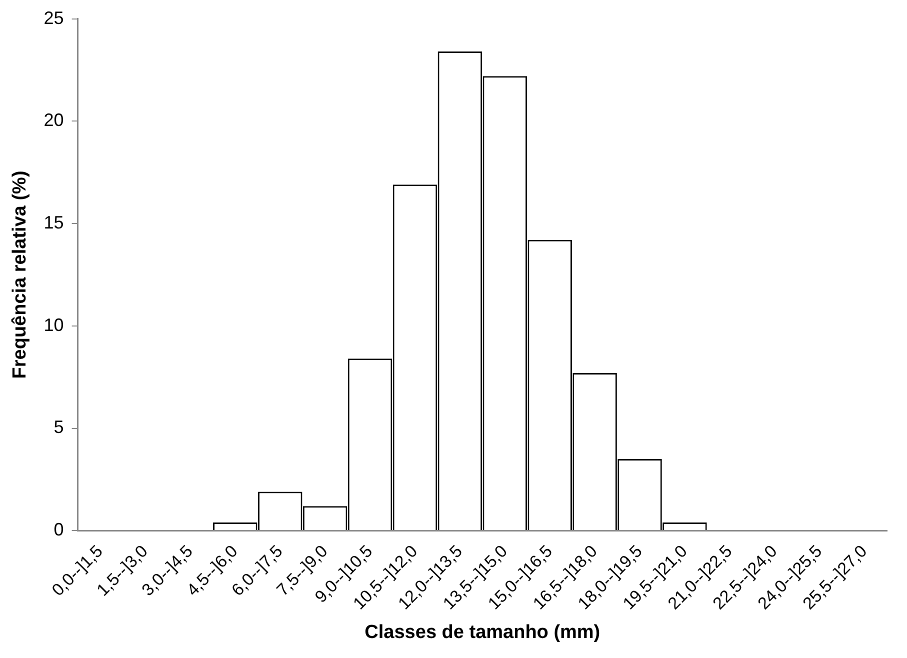 The image size is (907, 658). I want to click on x-axis-title: Classes de tamanho (mm), so click(482, 632).